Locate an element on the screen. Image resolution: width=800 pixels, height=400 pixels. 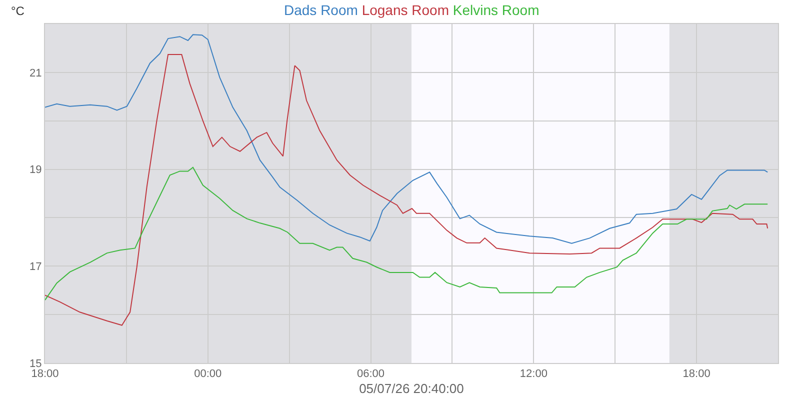
x-tick-label: 12:00 is located at coordinates (534, 374).